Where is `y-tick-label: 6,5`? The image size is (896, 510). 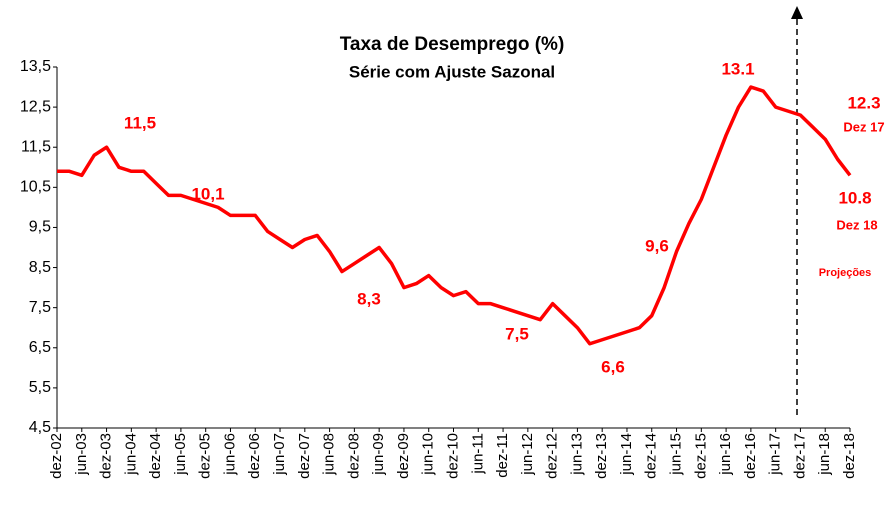 y-tick-label: 6,5 is located at coordinates (40, 347).